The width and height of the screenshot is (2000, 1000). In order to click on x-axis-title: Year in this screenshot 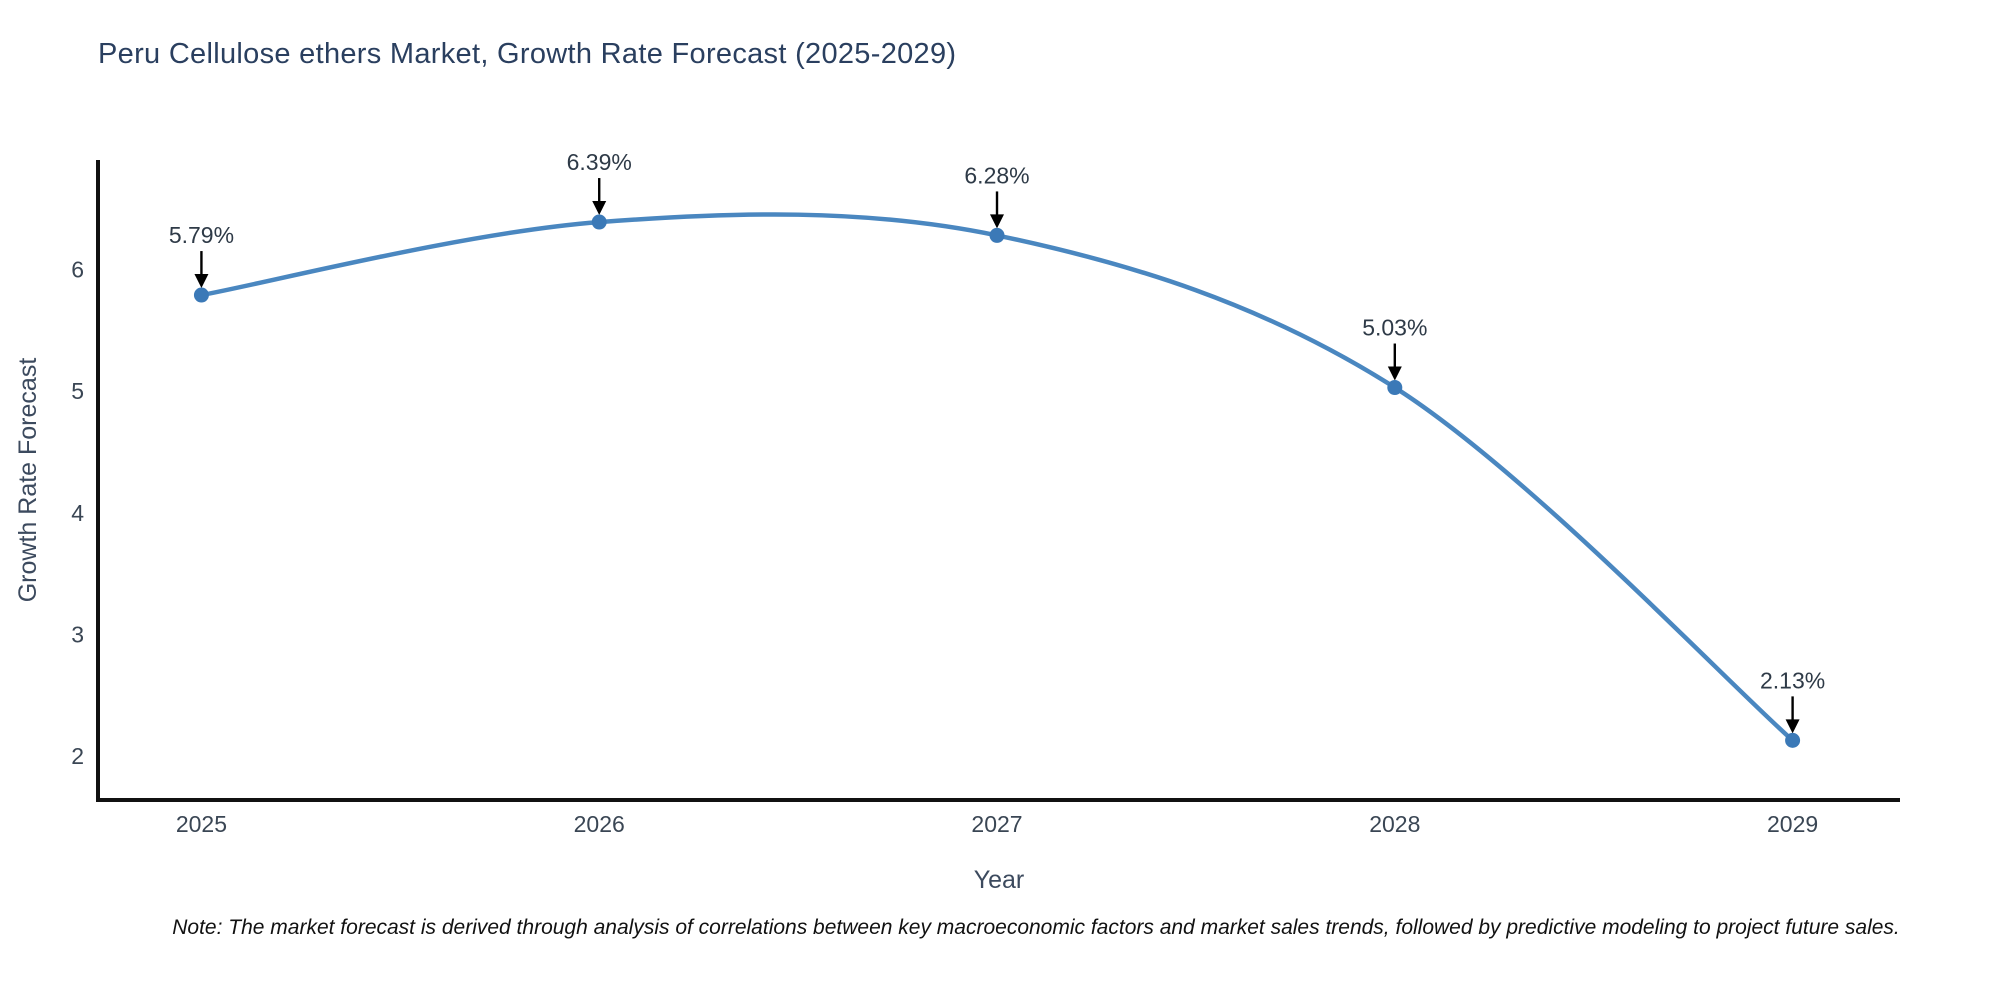, I will do `click(999, 880)`.